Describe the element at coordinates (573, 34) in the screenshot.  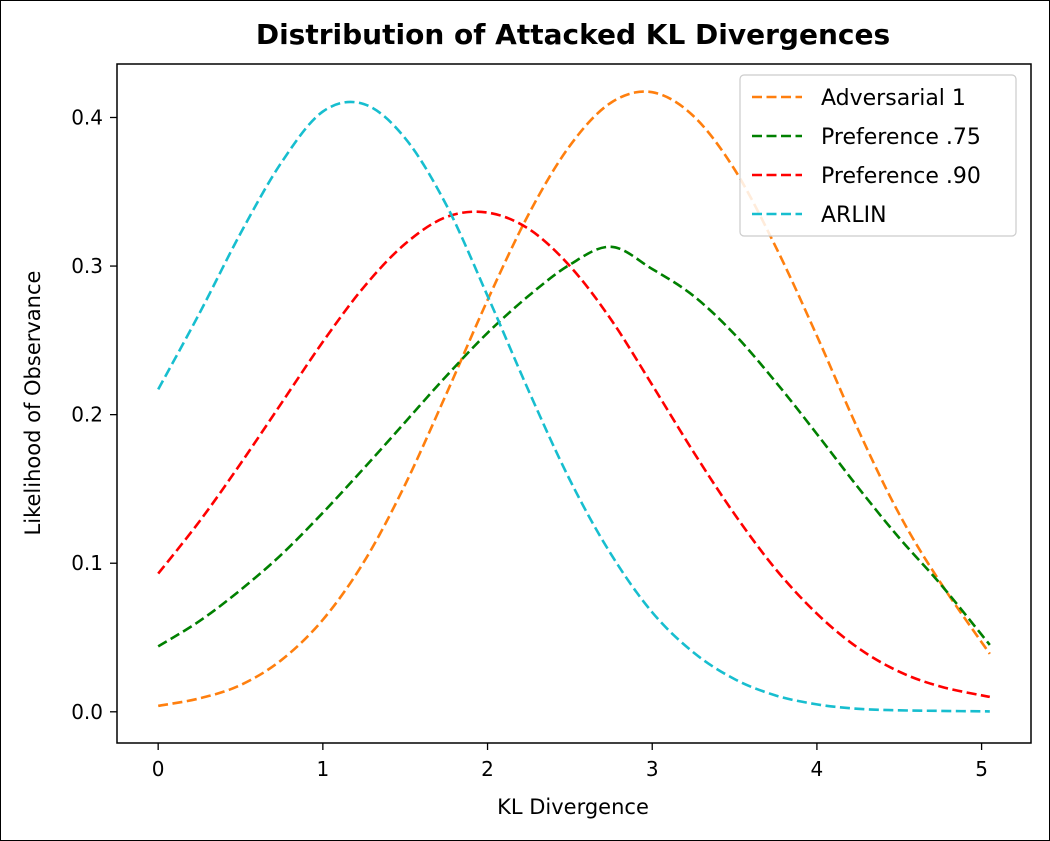
I see `chart-title: Distribution of Attacked KL Divergences` at that location.